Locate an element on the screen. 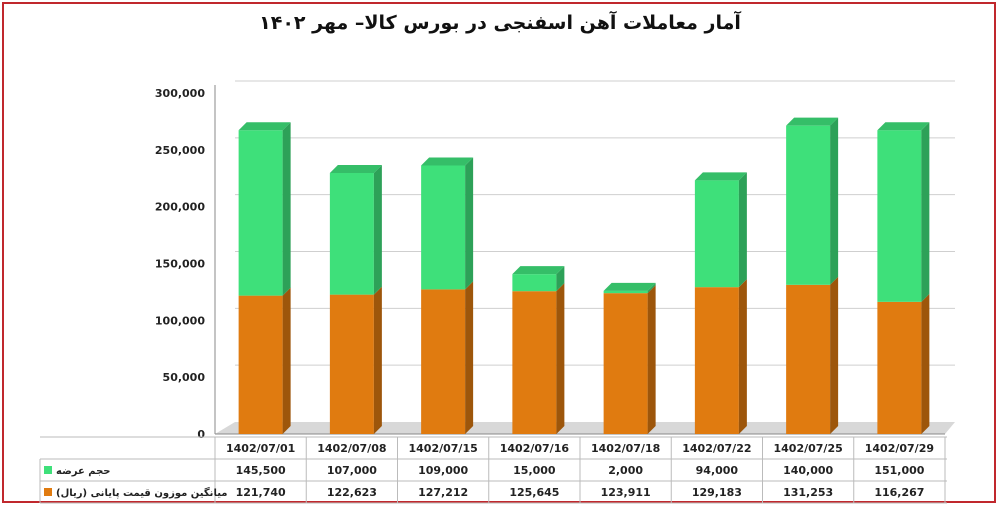 This screenshot has height=507, width=1000. table-cell-volume: 151,000 is located at coordinates (899, 470).